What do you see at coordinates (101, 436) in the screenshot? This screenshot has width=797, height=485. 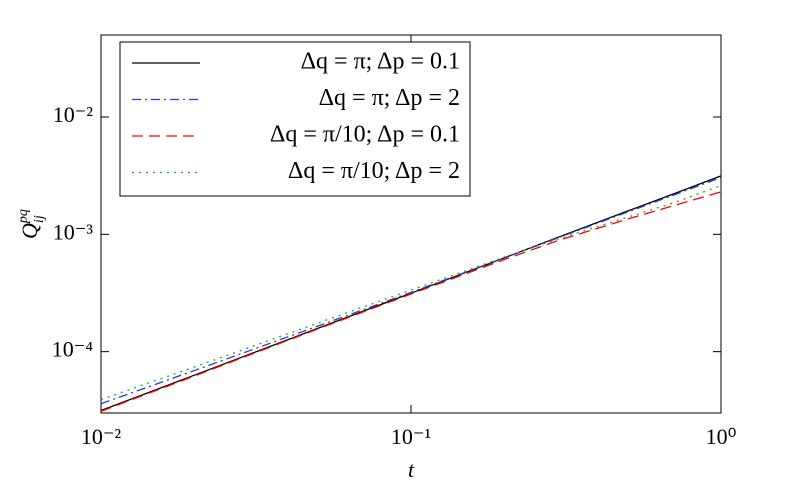 I see `x-tick-label: 10⁻²` at bounding box center [101, 436].